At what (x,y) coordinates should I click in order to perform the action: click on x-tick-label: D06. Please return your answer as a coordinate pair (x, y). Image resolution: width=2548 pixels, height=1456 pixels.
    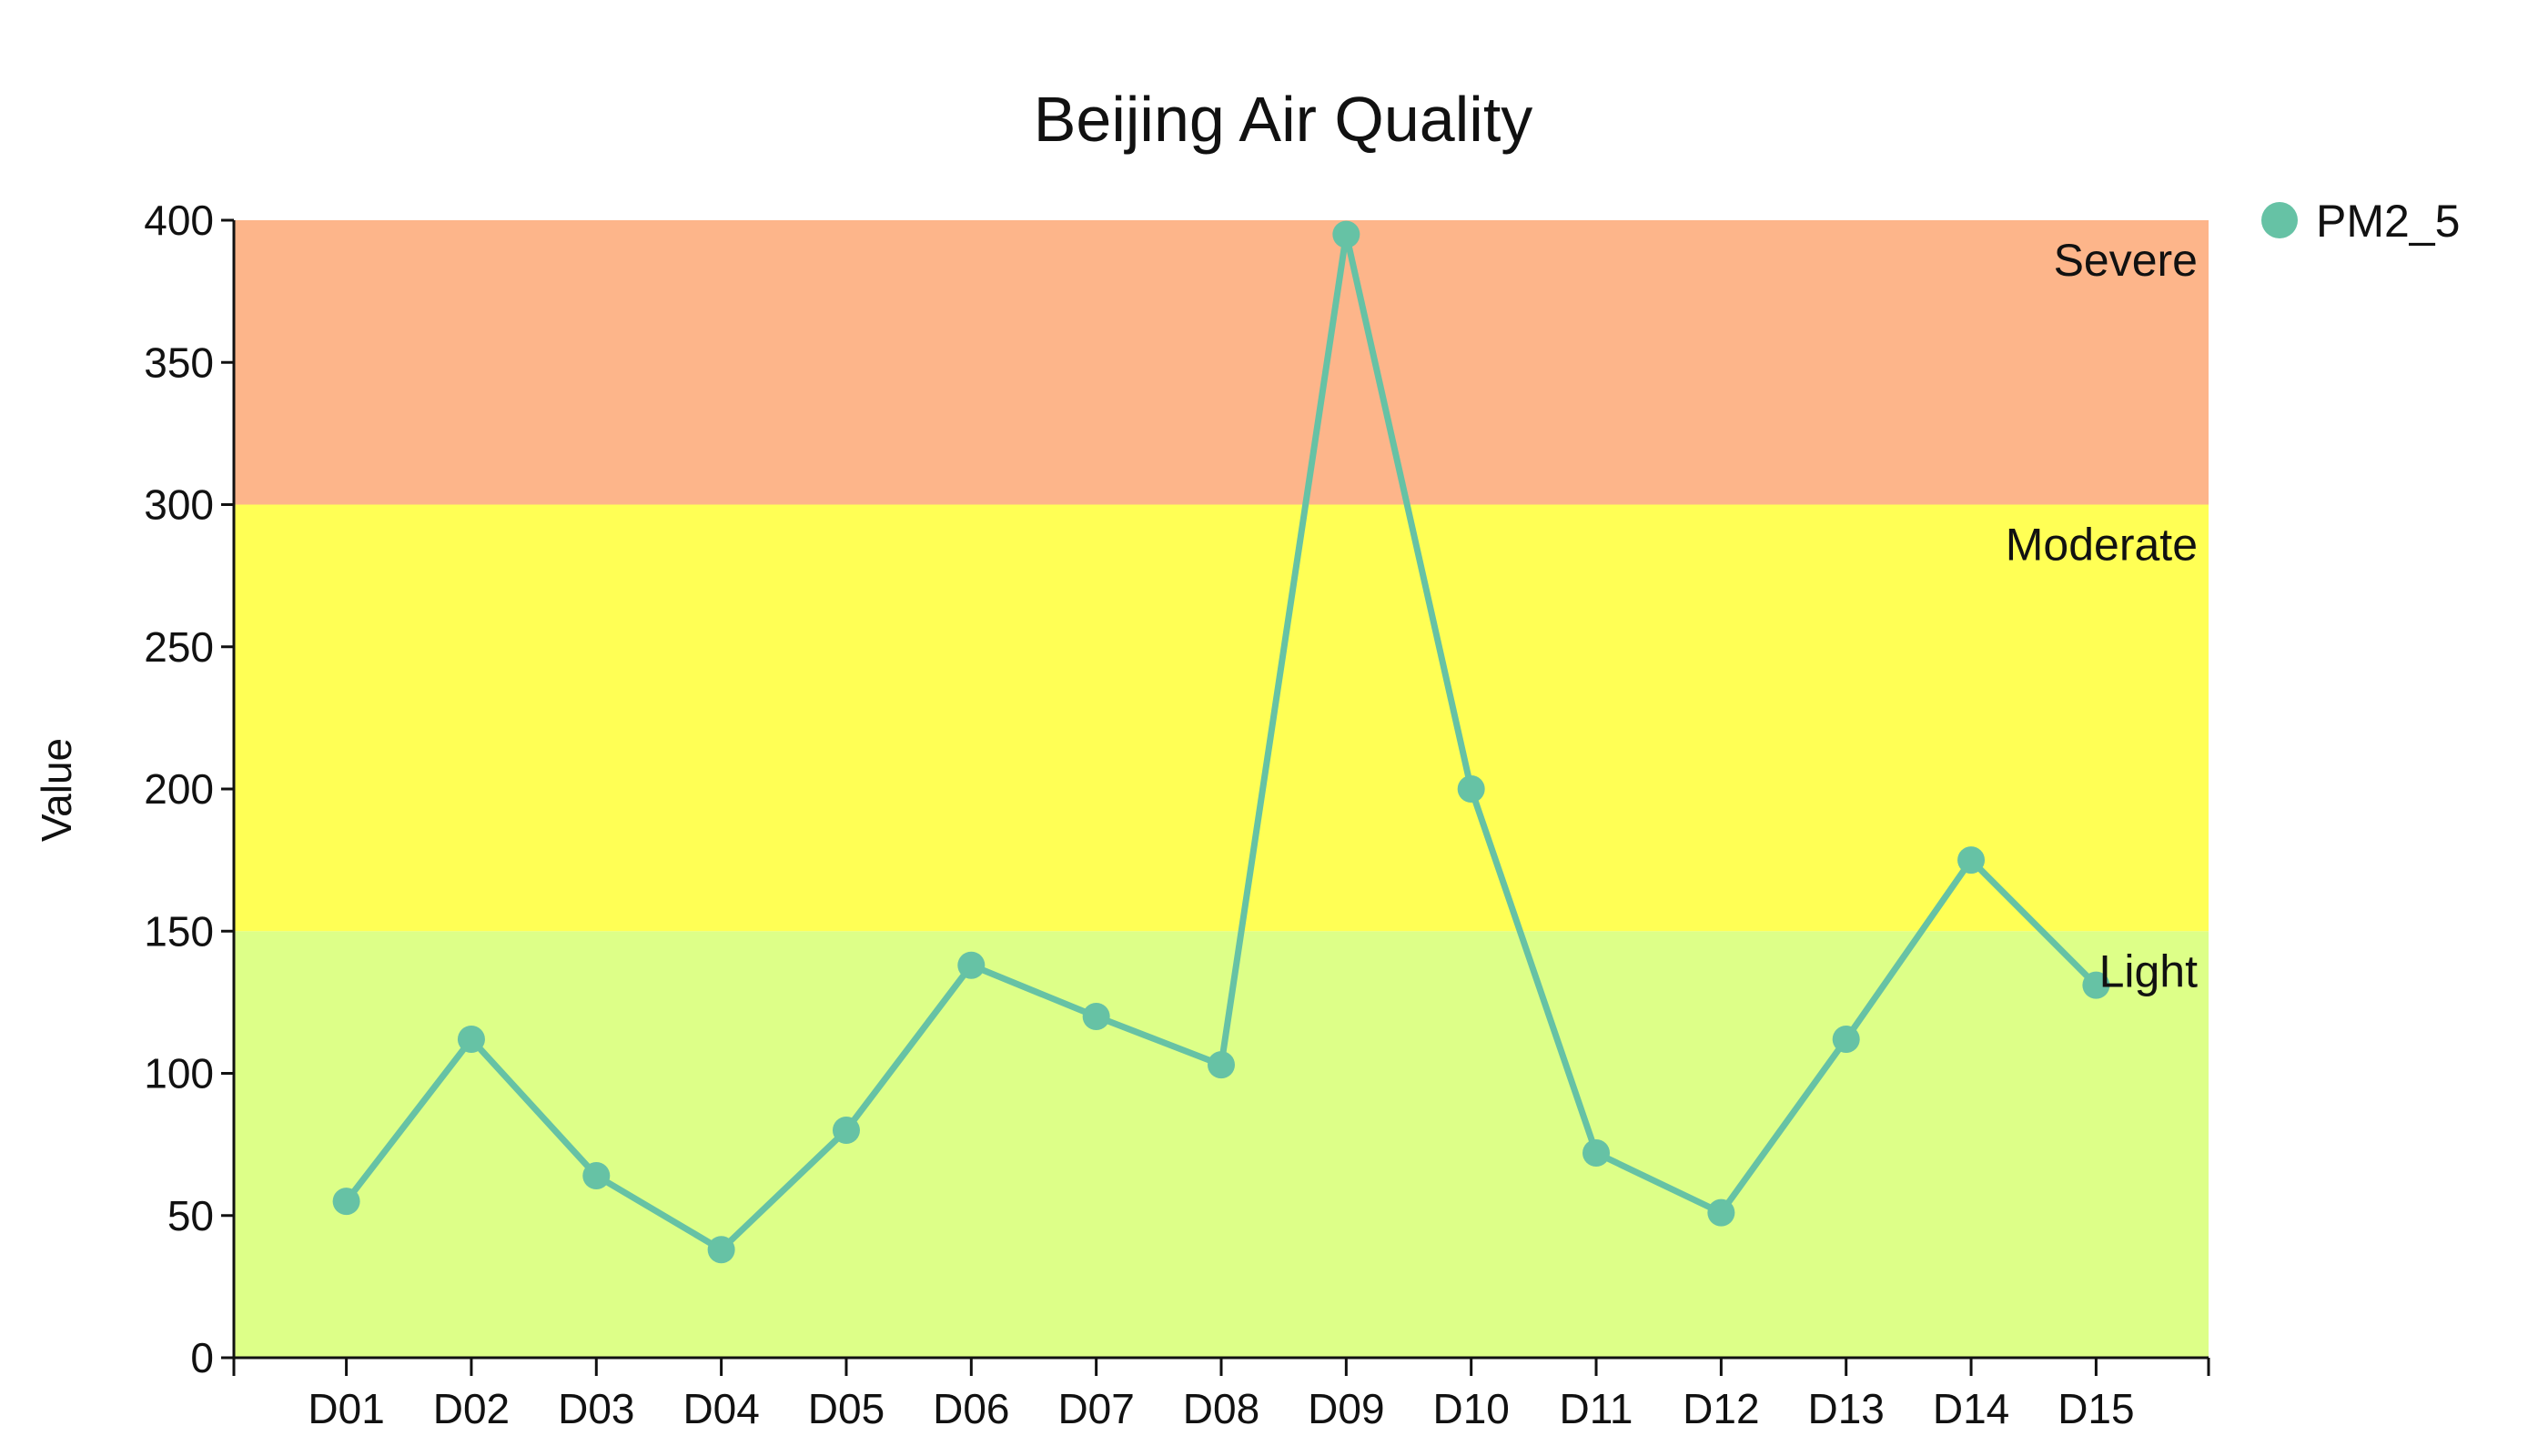
    Looking at the image, I should click on (971, 1409).